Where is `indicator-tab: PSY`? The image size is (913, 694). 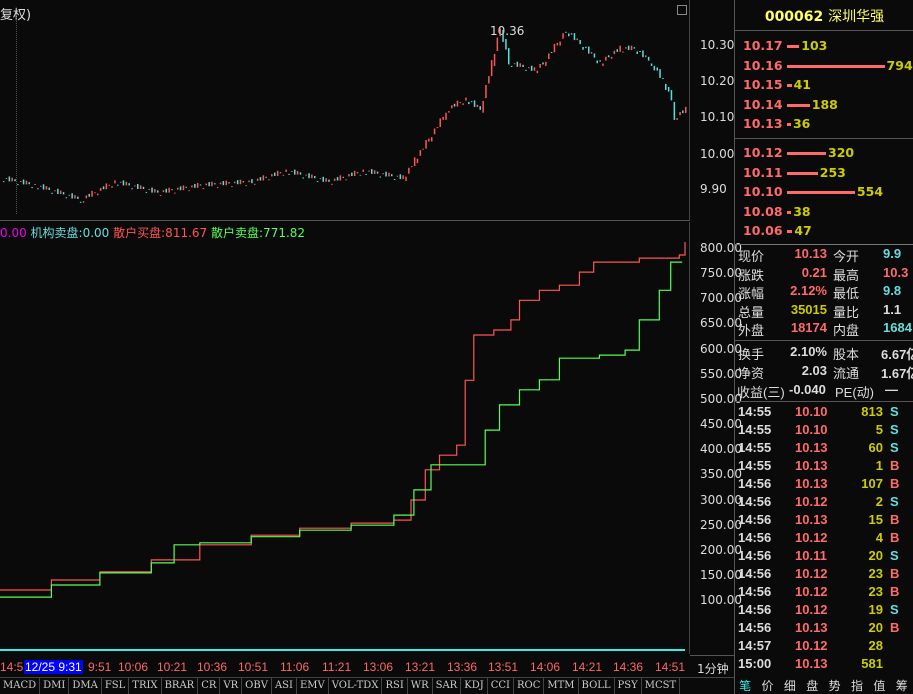
indicator-tab: PSY is located at coordinates (628, 686).